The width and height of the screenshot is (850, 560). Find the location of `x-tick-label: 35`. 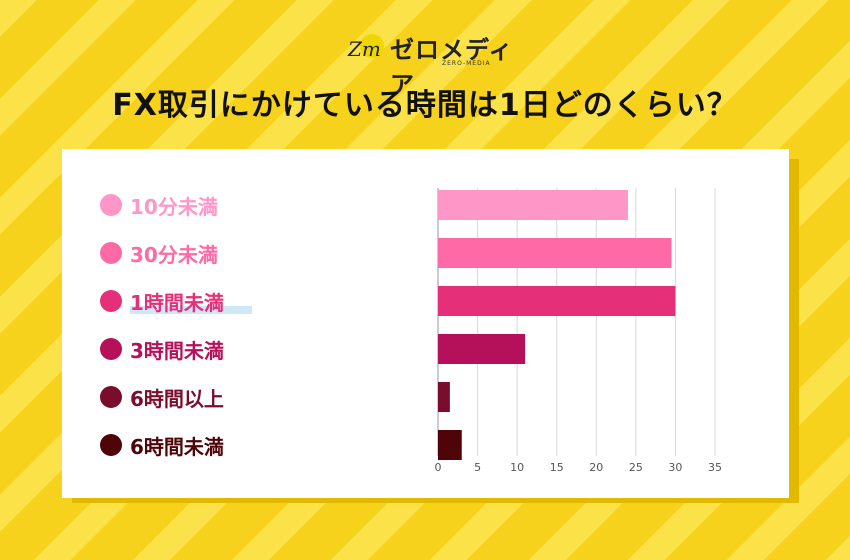

x-tick-label: 35 is located at coordinates (715, 467).